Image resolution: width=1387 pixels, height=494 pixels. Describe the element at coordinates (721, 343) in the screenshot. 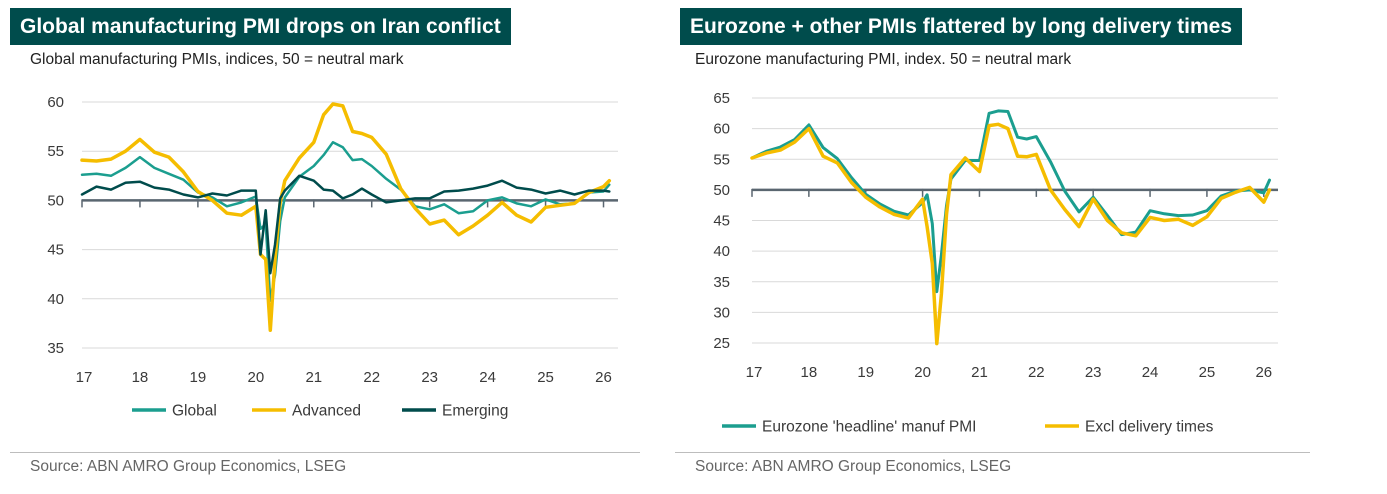

I see `y-tick-label: 25` at that location.